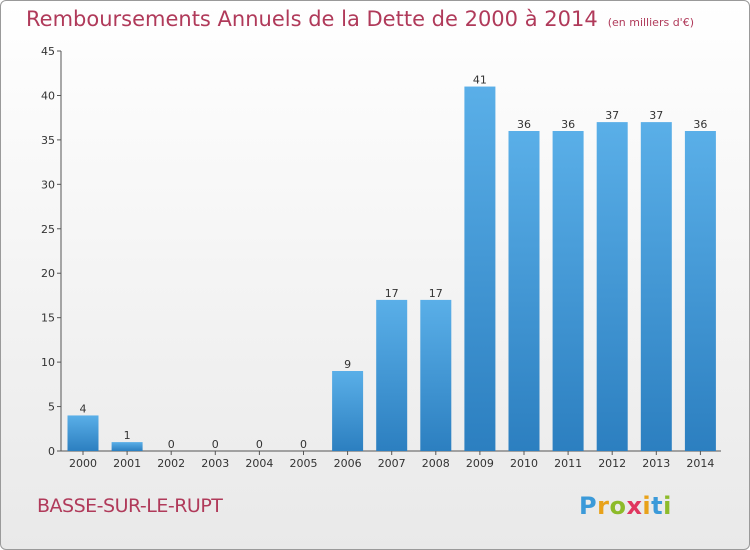  I want to click on x-tick-label: 2002, so click(171, 463).